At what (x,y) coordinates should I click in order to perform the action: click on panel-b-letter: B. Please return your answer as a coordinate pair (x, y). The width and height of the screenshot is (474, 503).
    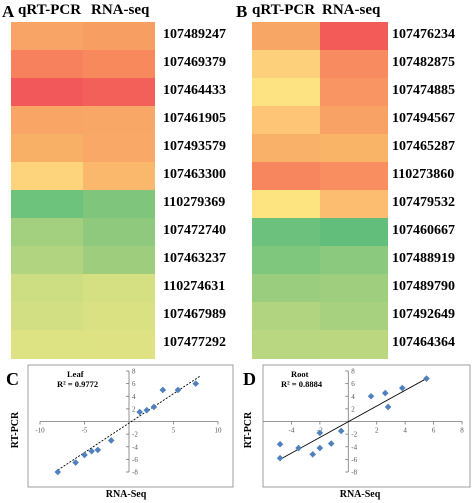
    Looking at the image, I should click on (242, 11).